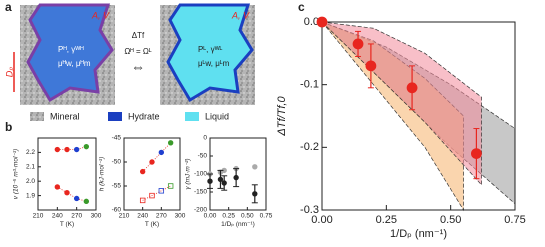  I want to click on y-tick-label: 0.0, so click(311, 22).